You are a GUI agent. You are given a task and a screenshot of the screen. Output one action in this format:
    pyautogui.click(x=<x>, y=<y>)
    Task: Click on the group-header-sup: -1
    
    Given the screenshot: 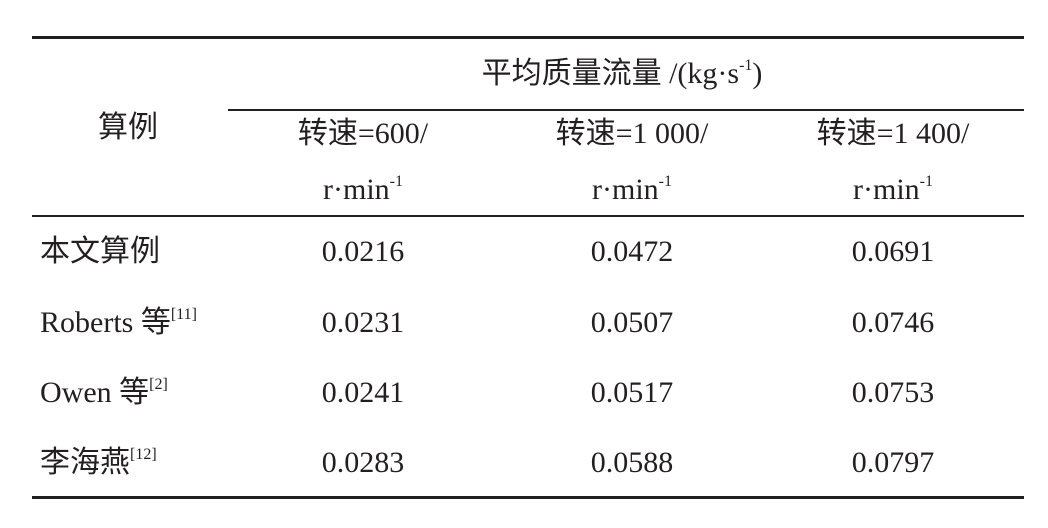 What is the action you would take?
    pyautogui.click(x=746, y=65)
    